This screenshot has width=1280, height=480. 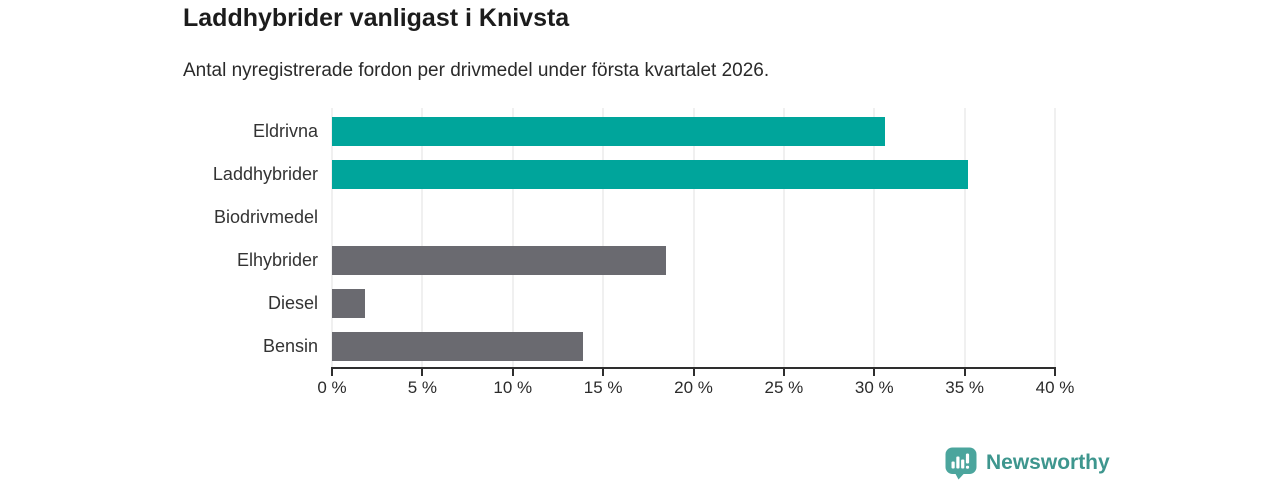 What do you see at coordinates (285, 131) in the screenshot?
I see `category-label: Eldrivna` at bounding box center [285, 131].